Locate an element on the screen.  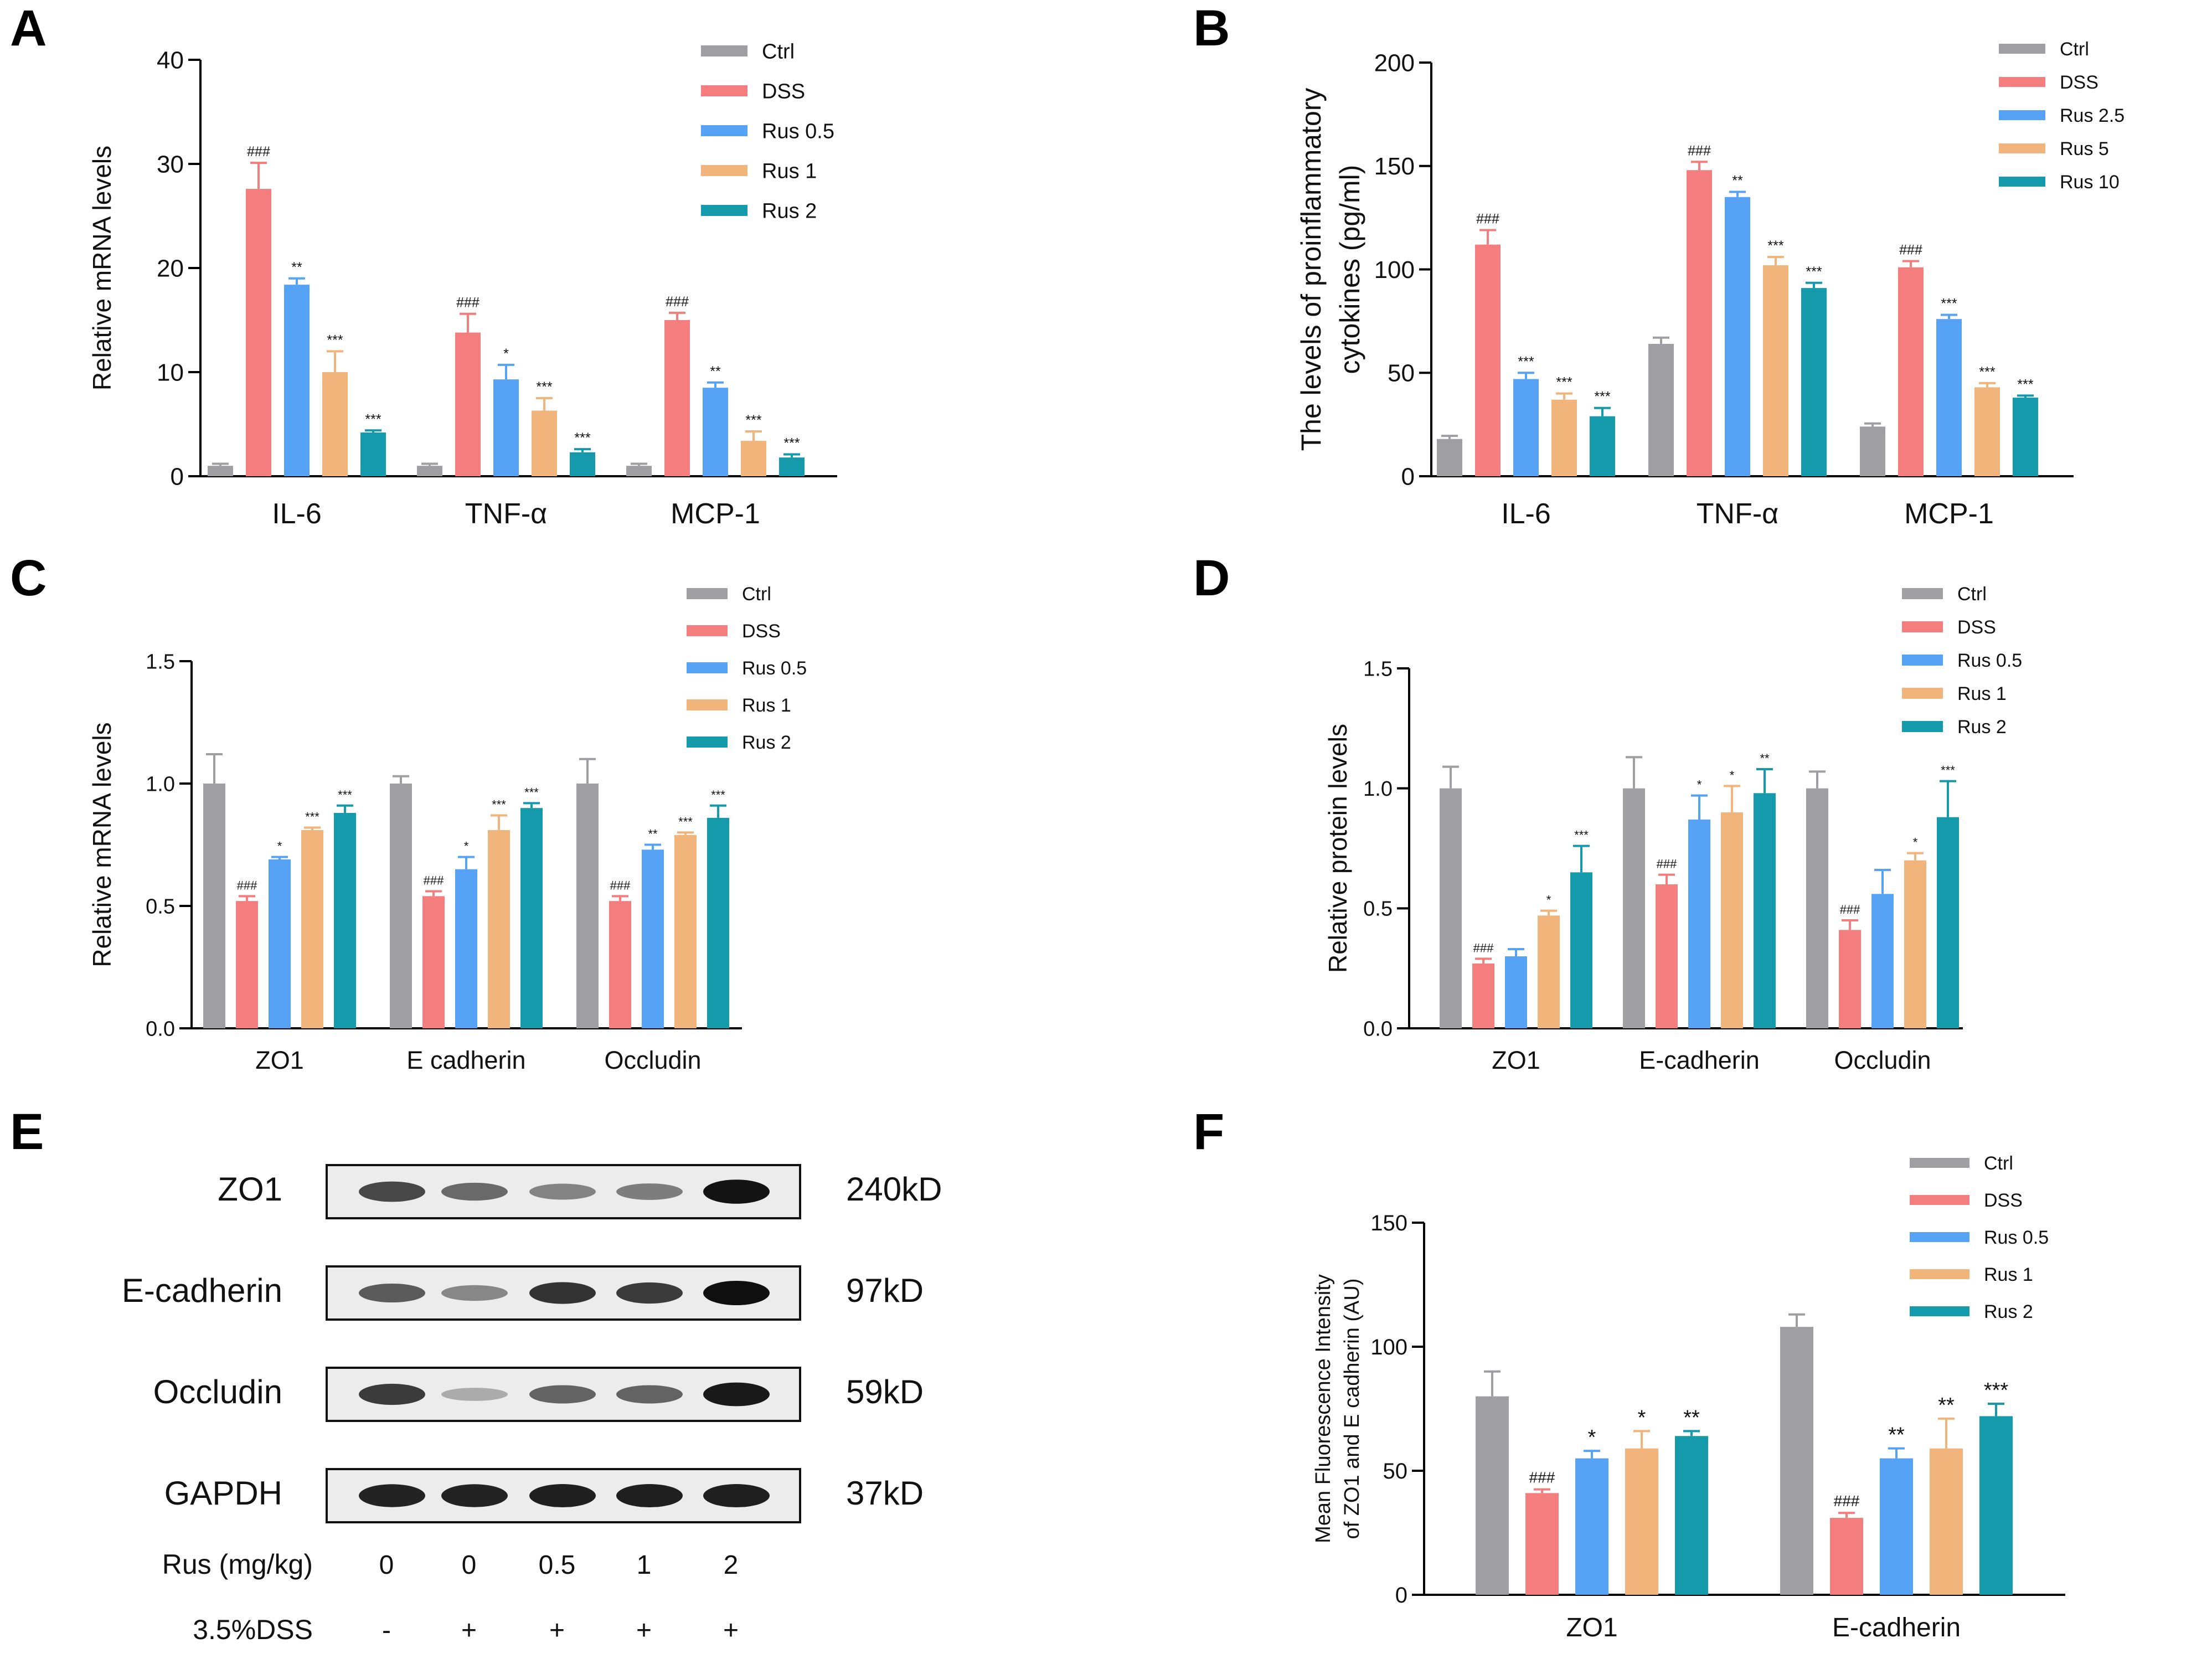
dss-indicator: - is located at coordinates (386, 1630).